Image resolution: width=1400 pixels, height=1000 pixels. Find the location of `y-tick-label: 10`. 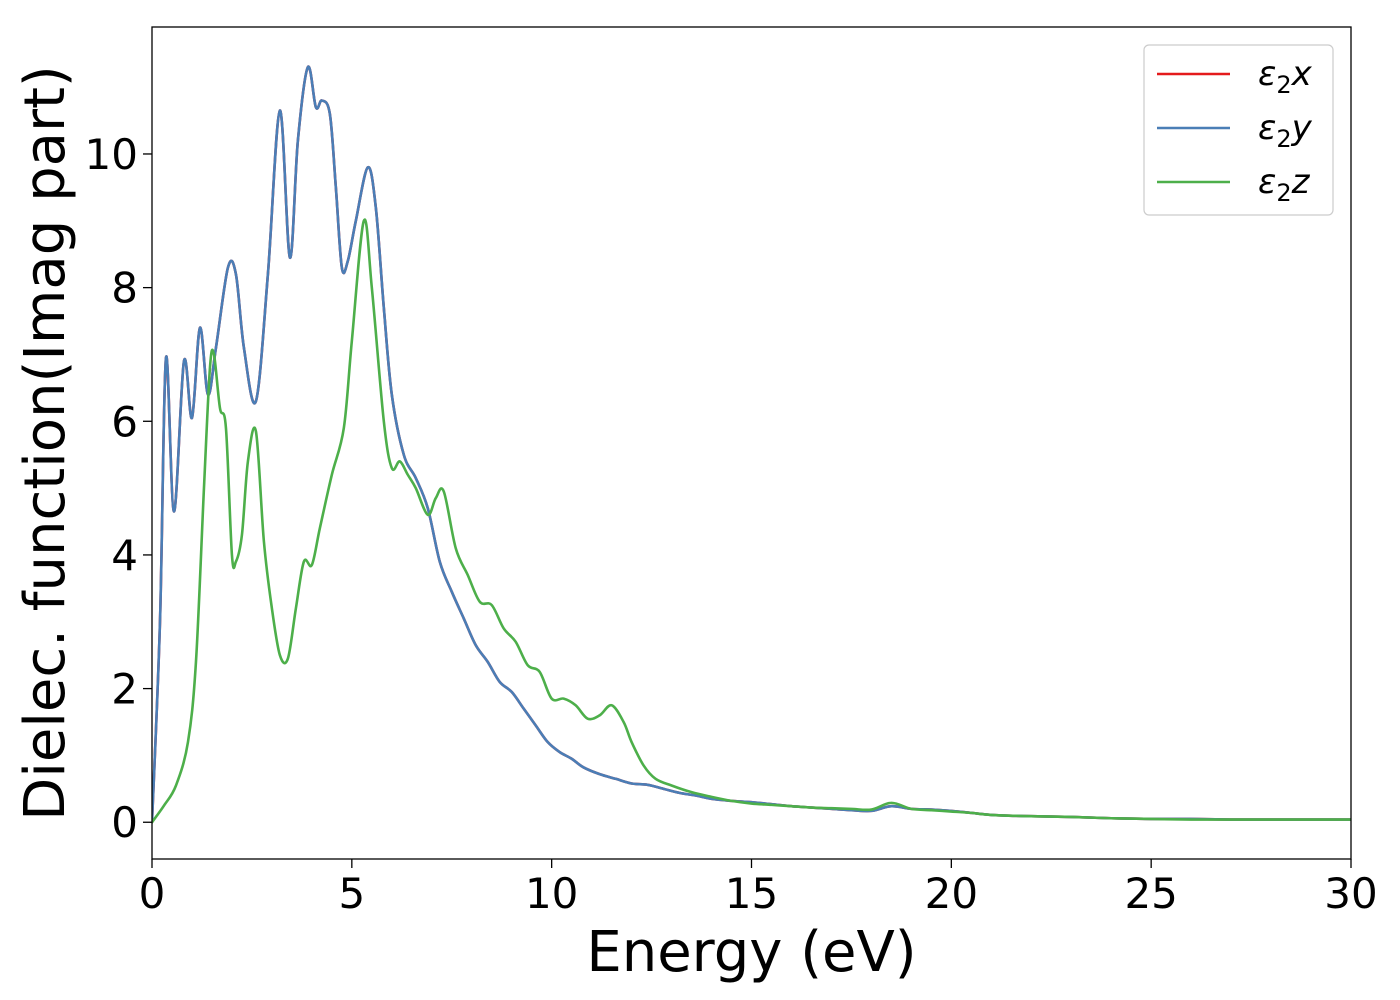

y-tick-label: 10 is located at coordinates (111, 154).